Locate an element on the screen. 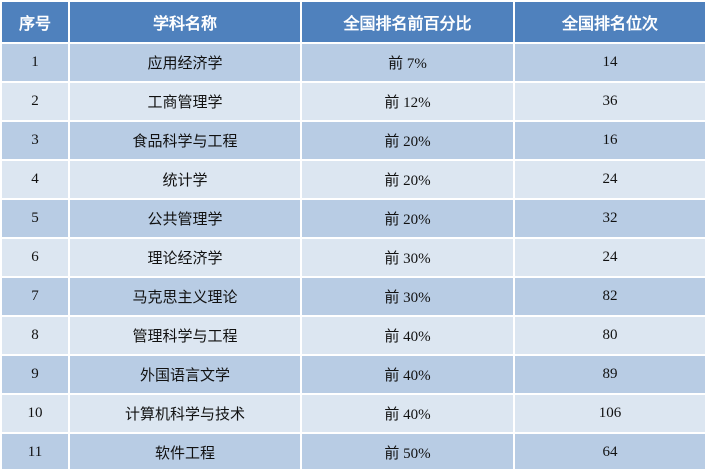  header-row: 序号 学科名称 全国排名前百分比 全国排名位次 is located at coordinates (352, 22).